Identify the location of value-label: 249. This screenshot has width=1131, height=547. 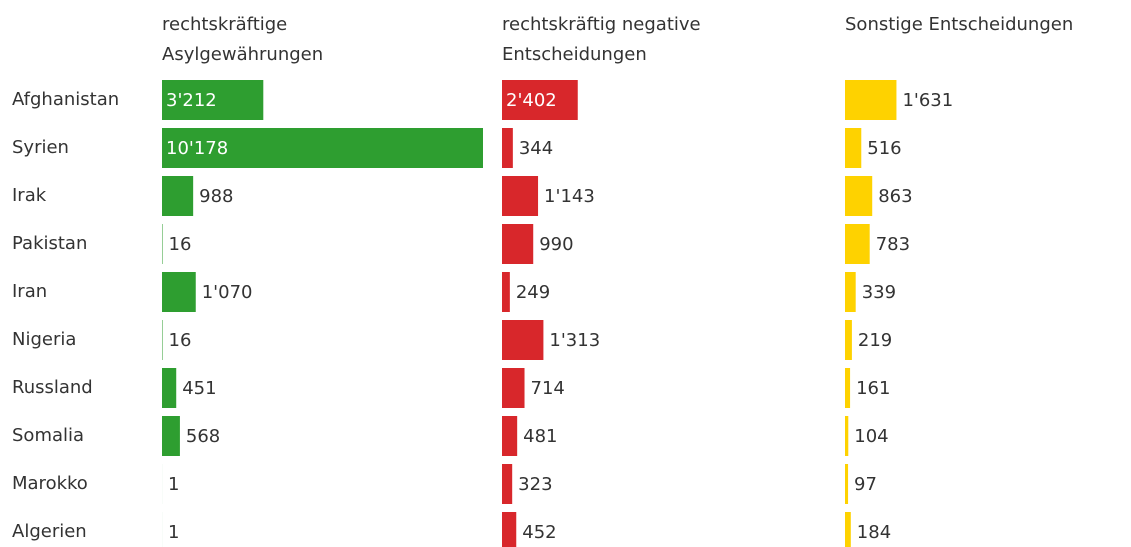
(533, 292).